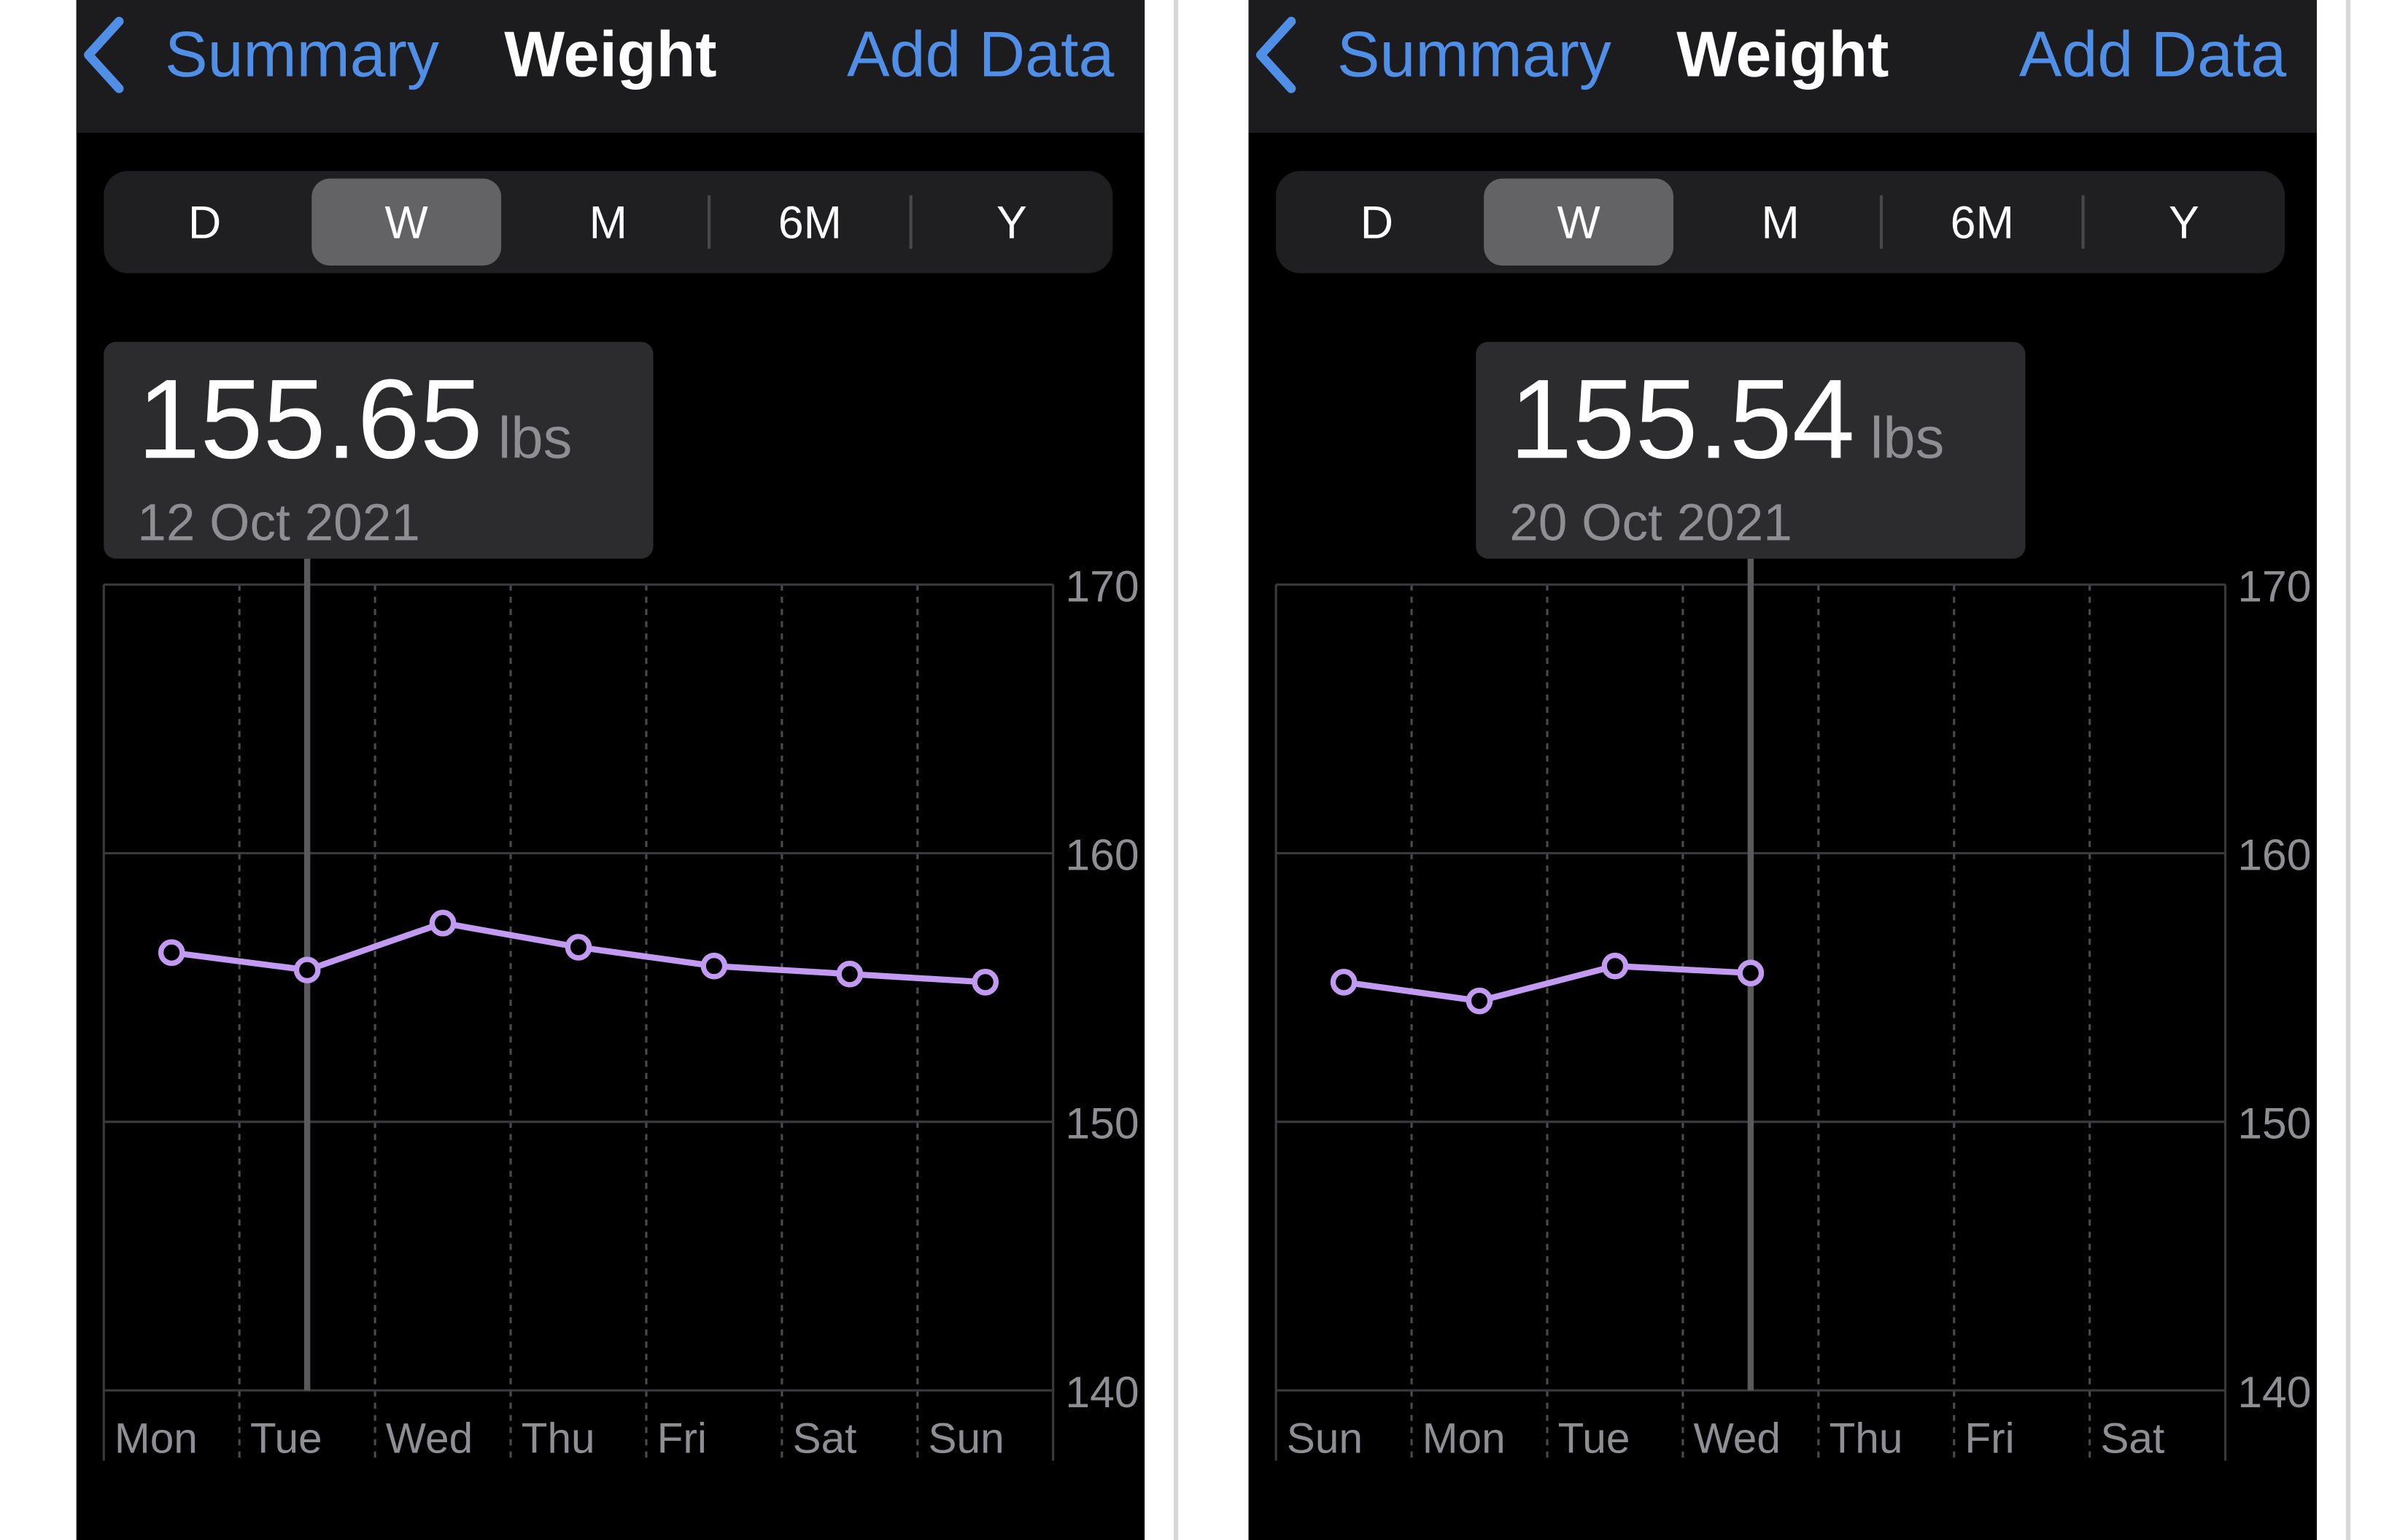 This screenshot has height=1540, width=2381. I want to click on readout-value: 155.54, so click(1682, 419).